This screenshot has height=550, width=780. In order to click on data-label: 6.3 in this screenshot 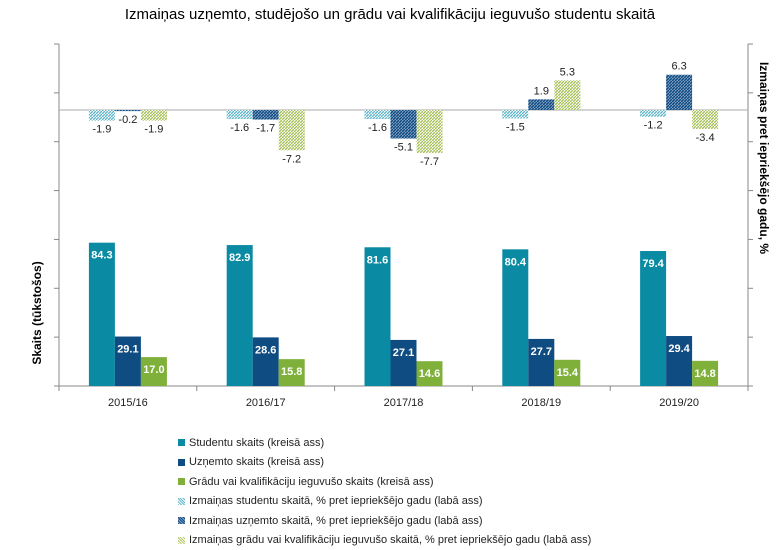, I will do `click(678, 67)`.